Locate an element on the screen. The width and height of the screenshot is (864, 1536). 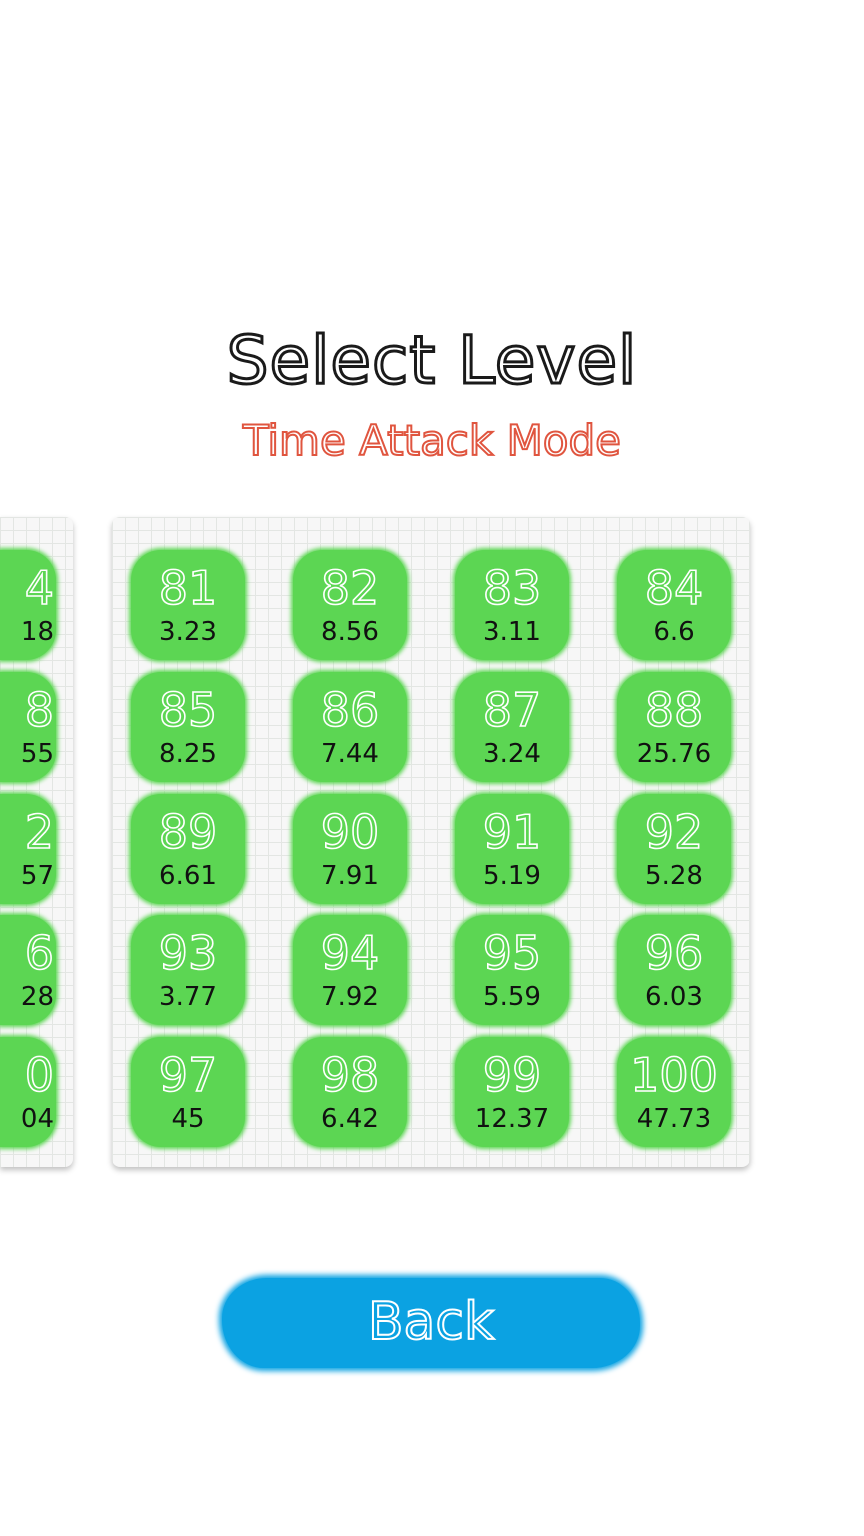
level-tile: 98 6.42 is located at coordinates (350, 1092).